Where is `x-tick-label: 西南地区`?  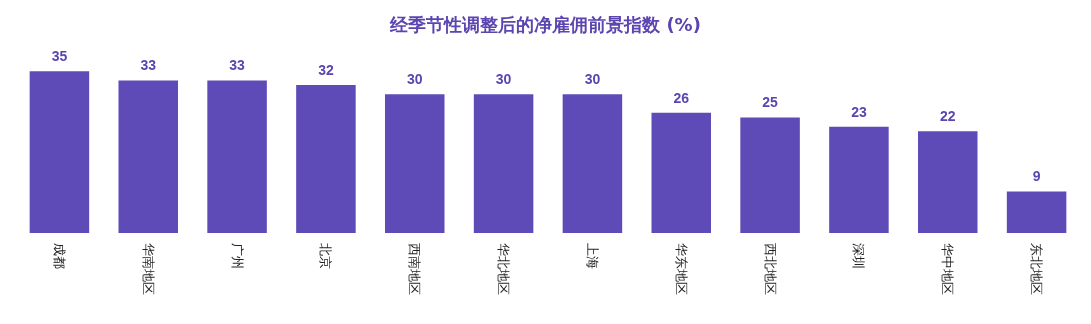
x-tick-label: 西南地区 is located at coordinates (415, 269).